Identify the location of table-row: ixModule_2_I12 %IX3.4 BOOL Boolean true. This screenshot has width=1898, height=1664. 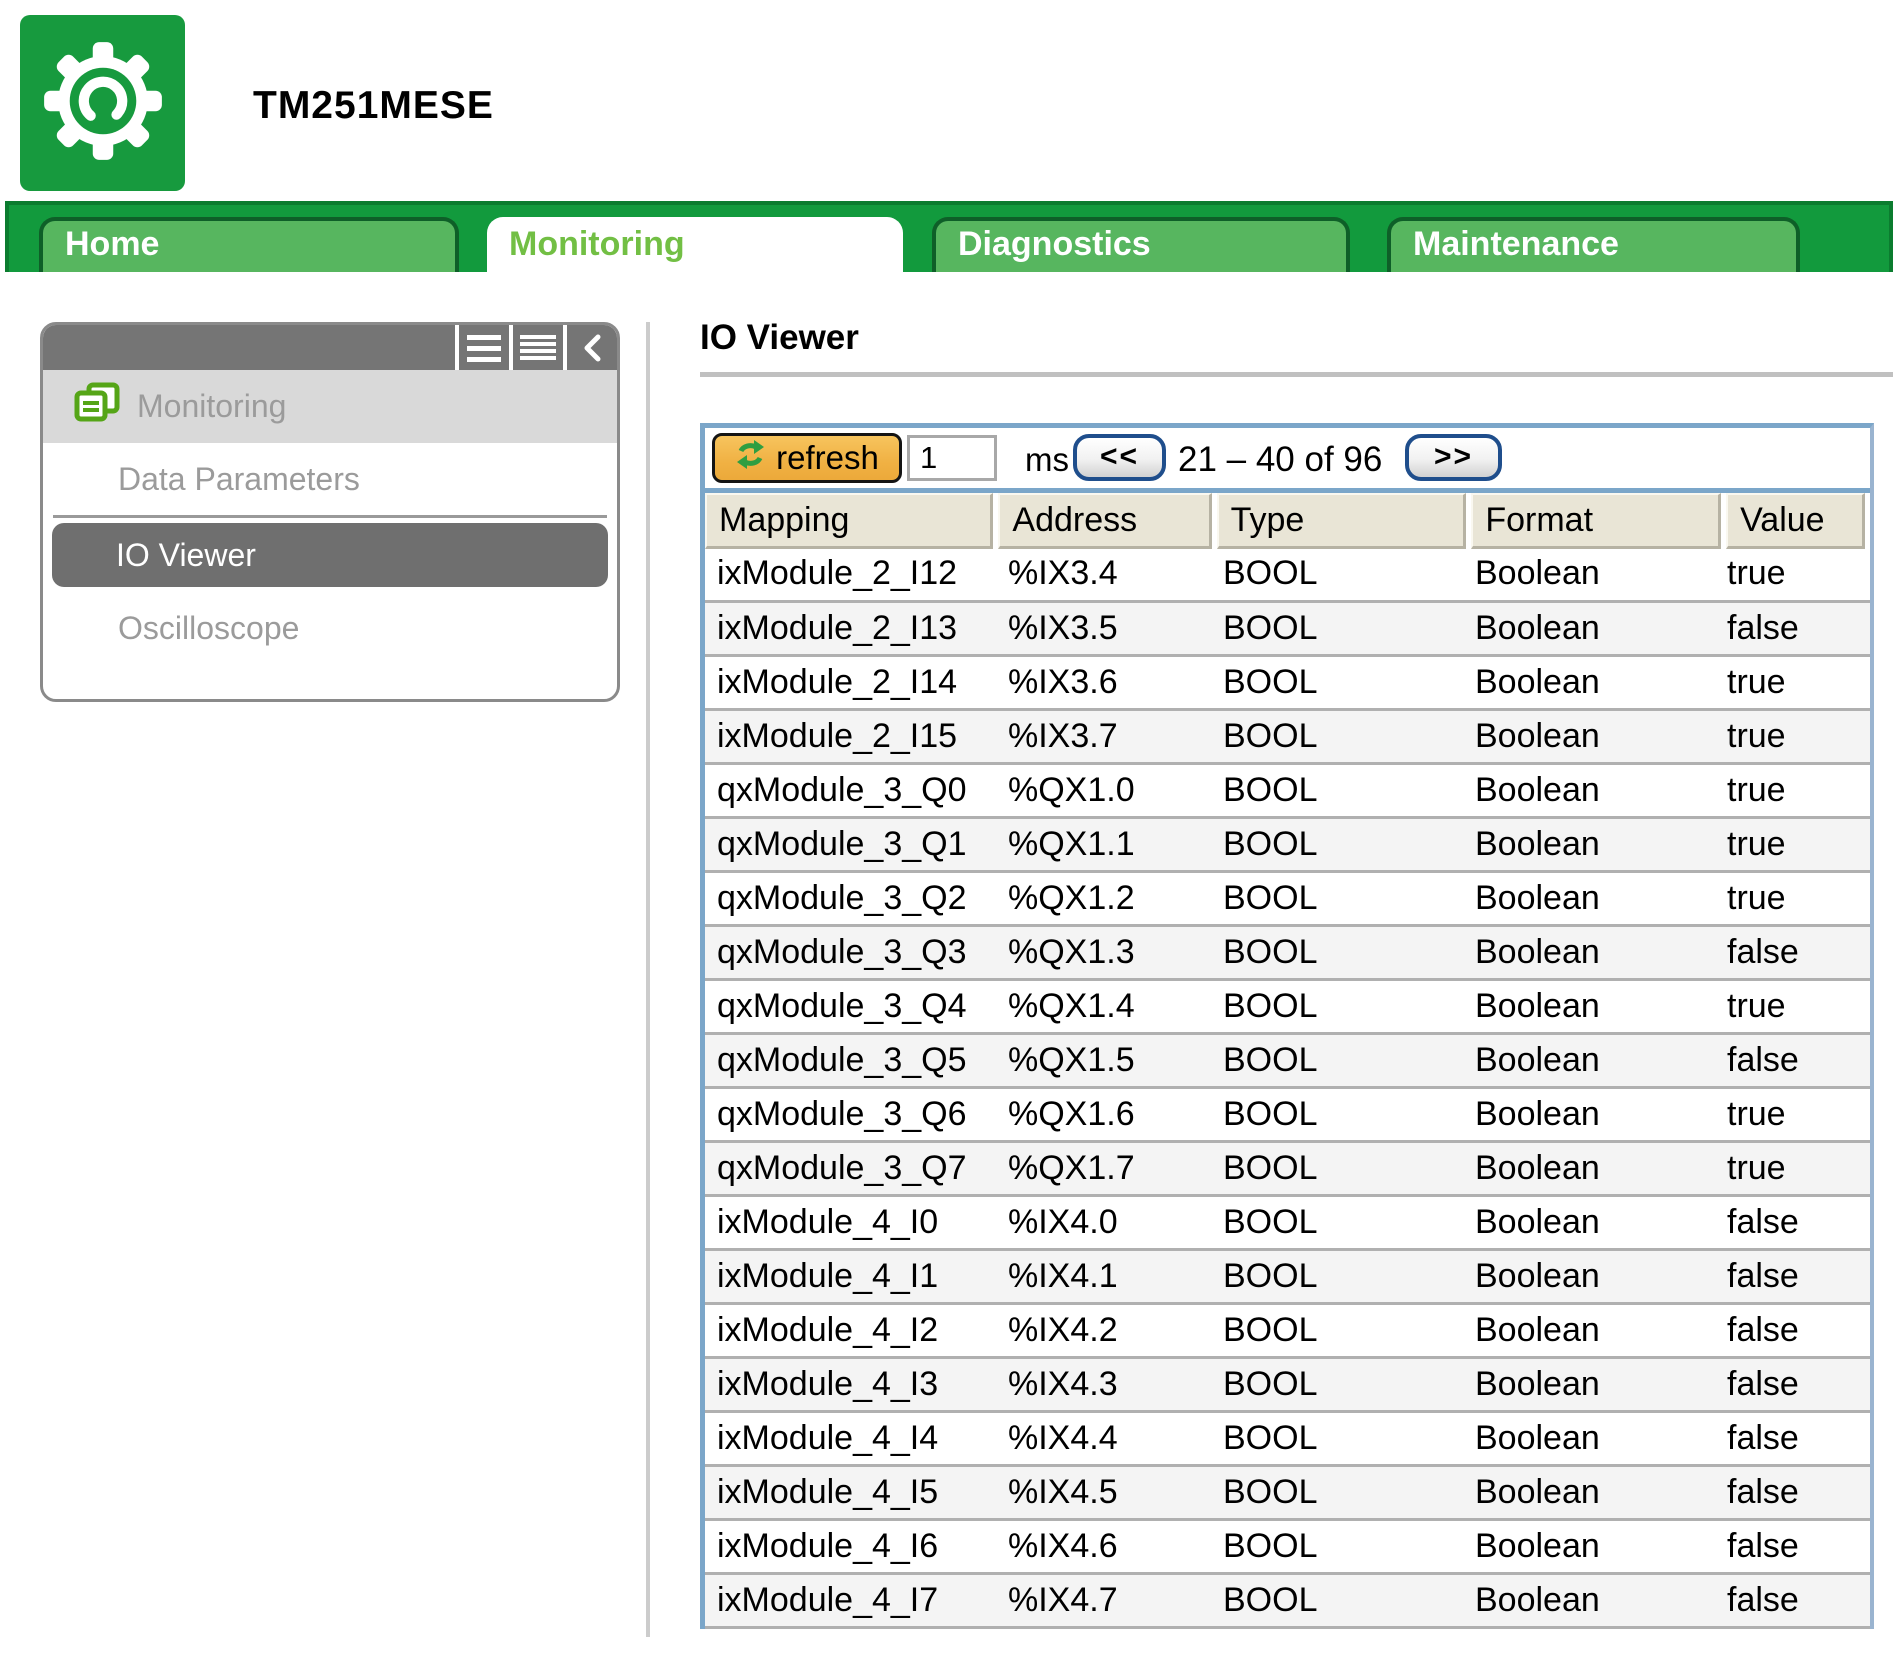
(1287, 574).